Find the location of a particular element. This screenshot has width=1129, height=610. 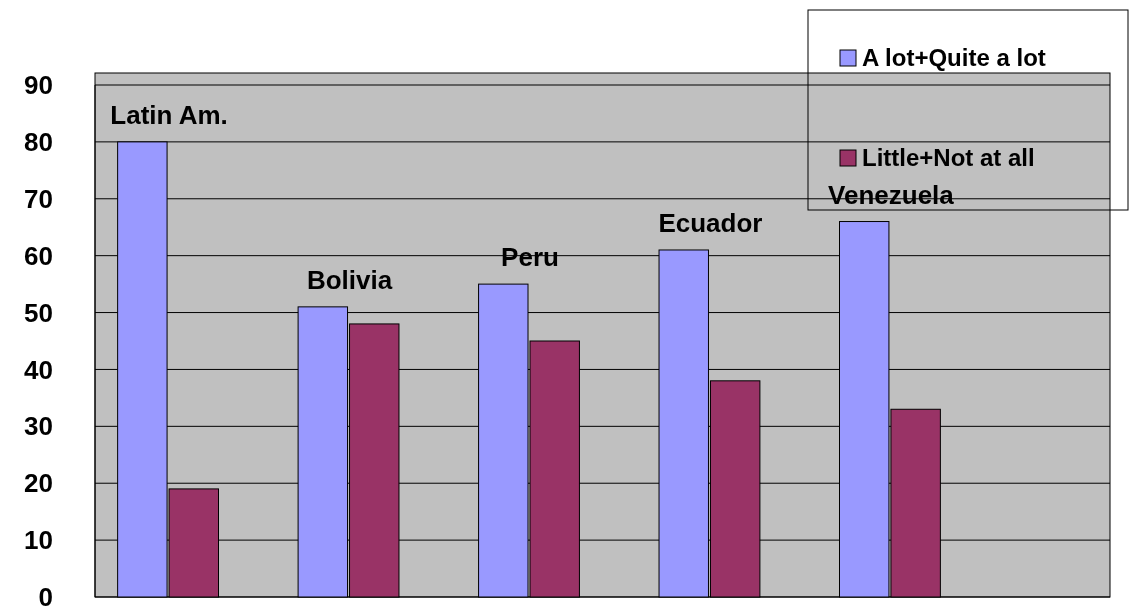

x-tick-label: Ecuador is located at coordinates (710, 222).